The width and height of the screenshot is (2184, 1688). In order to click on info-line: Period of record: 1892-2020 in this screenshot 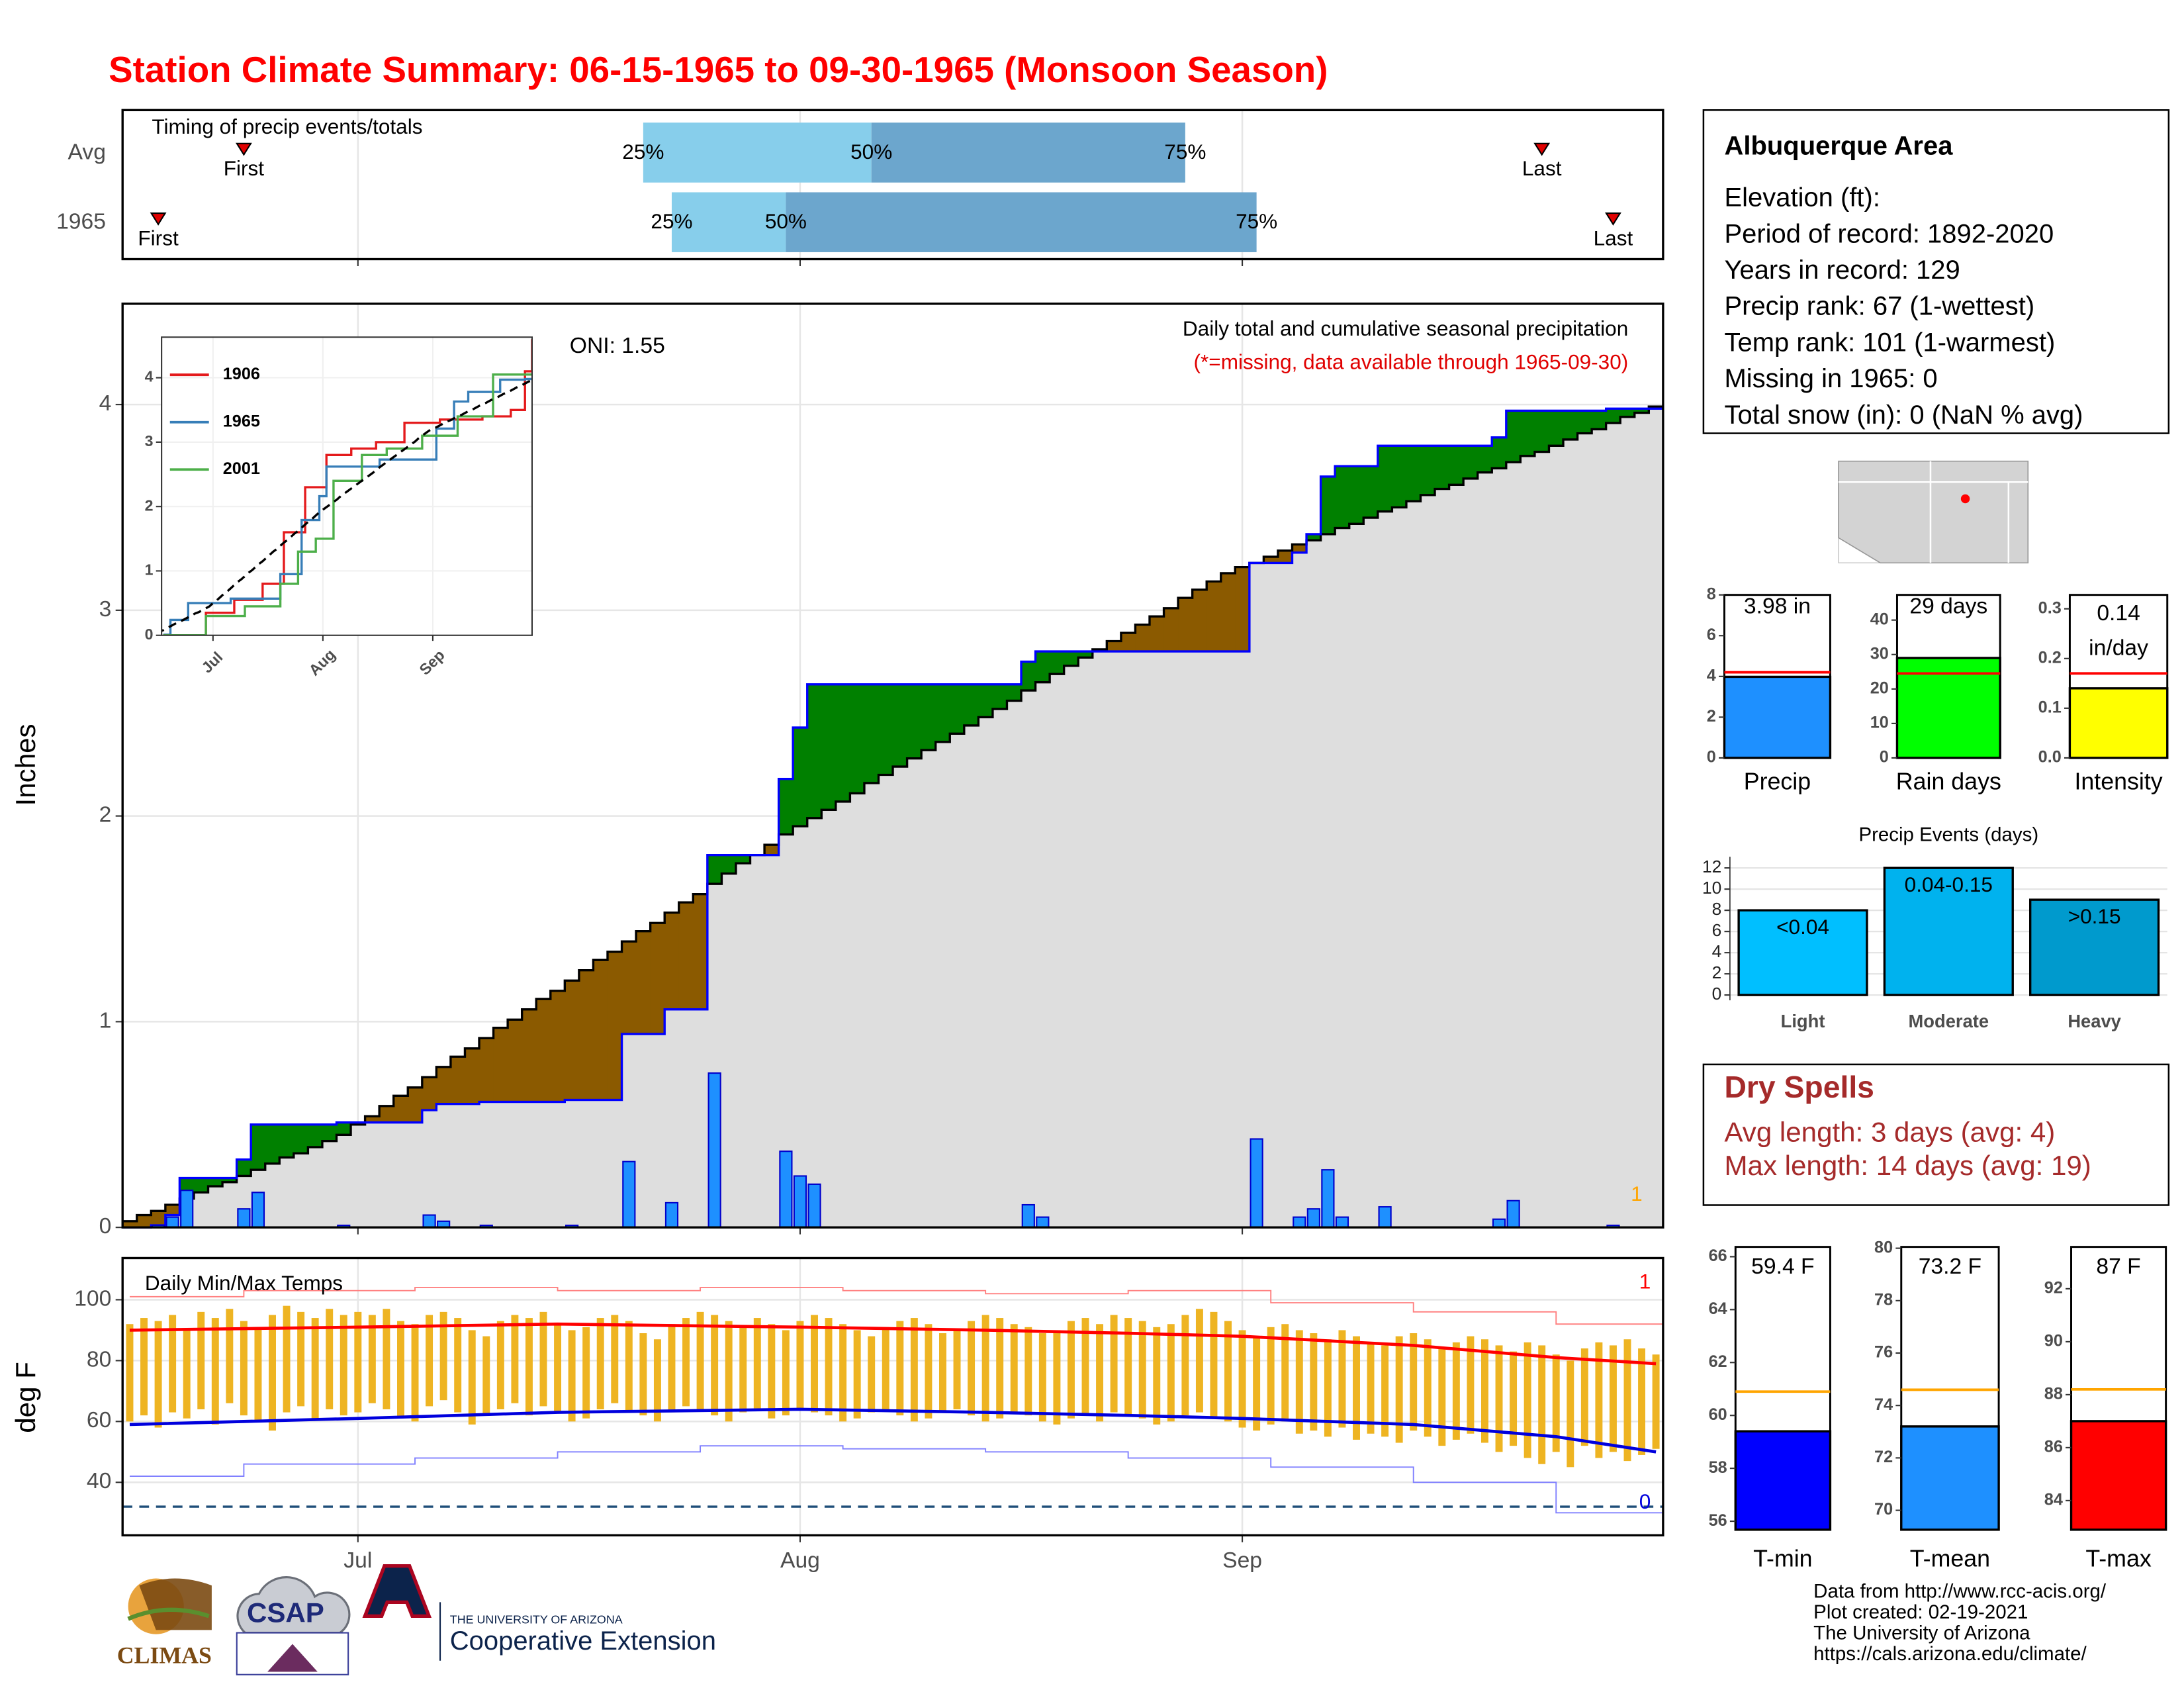, I will do `click(1889, 233)`.